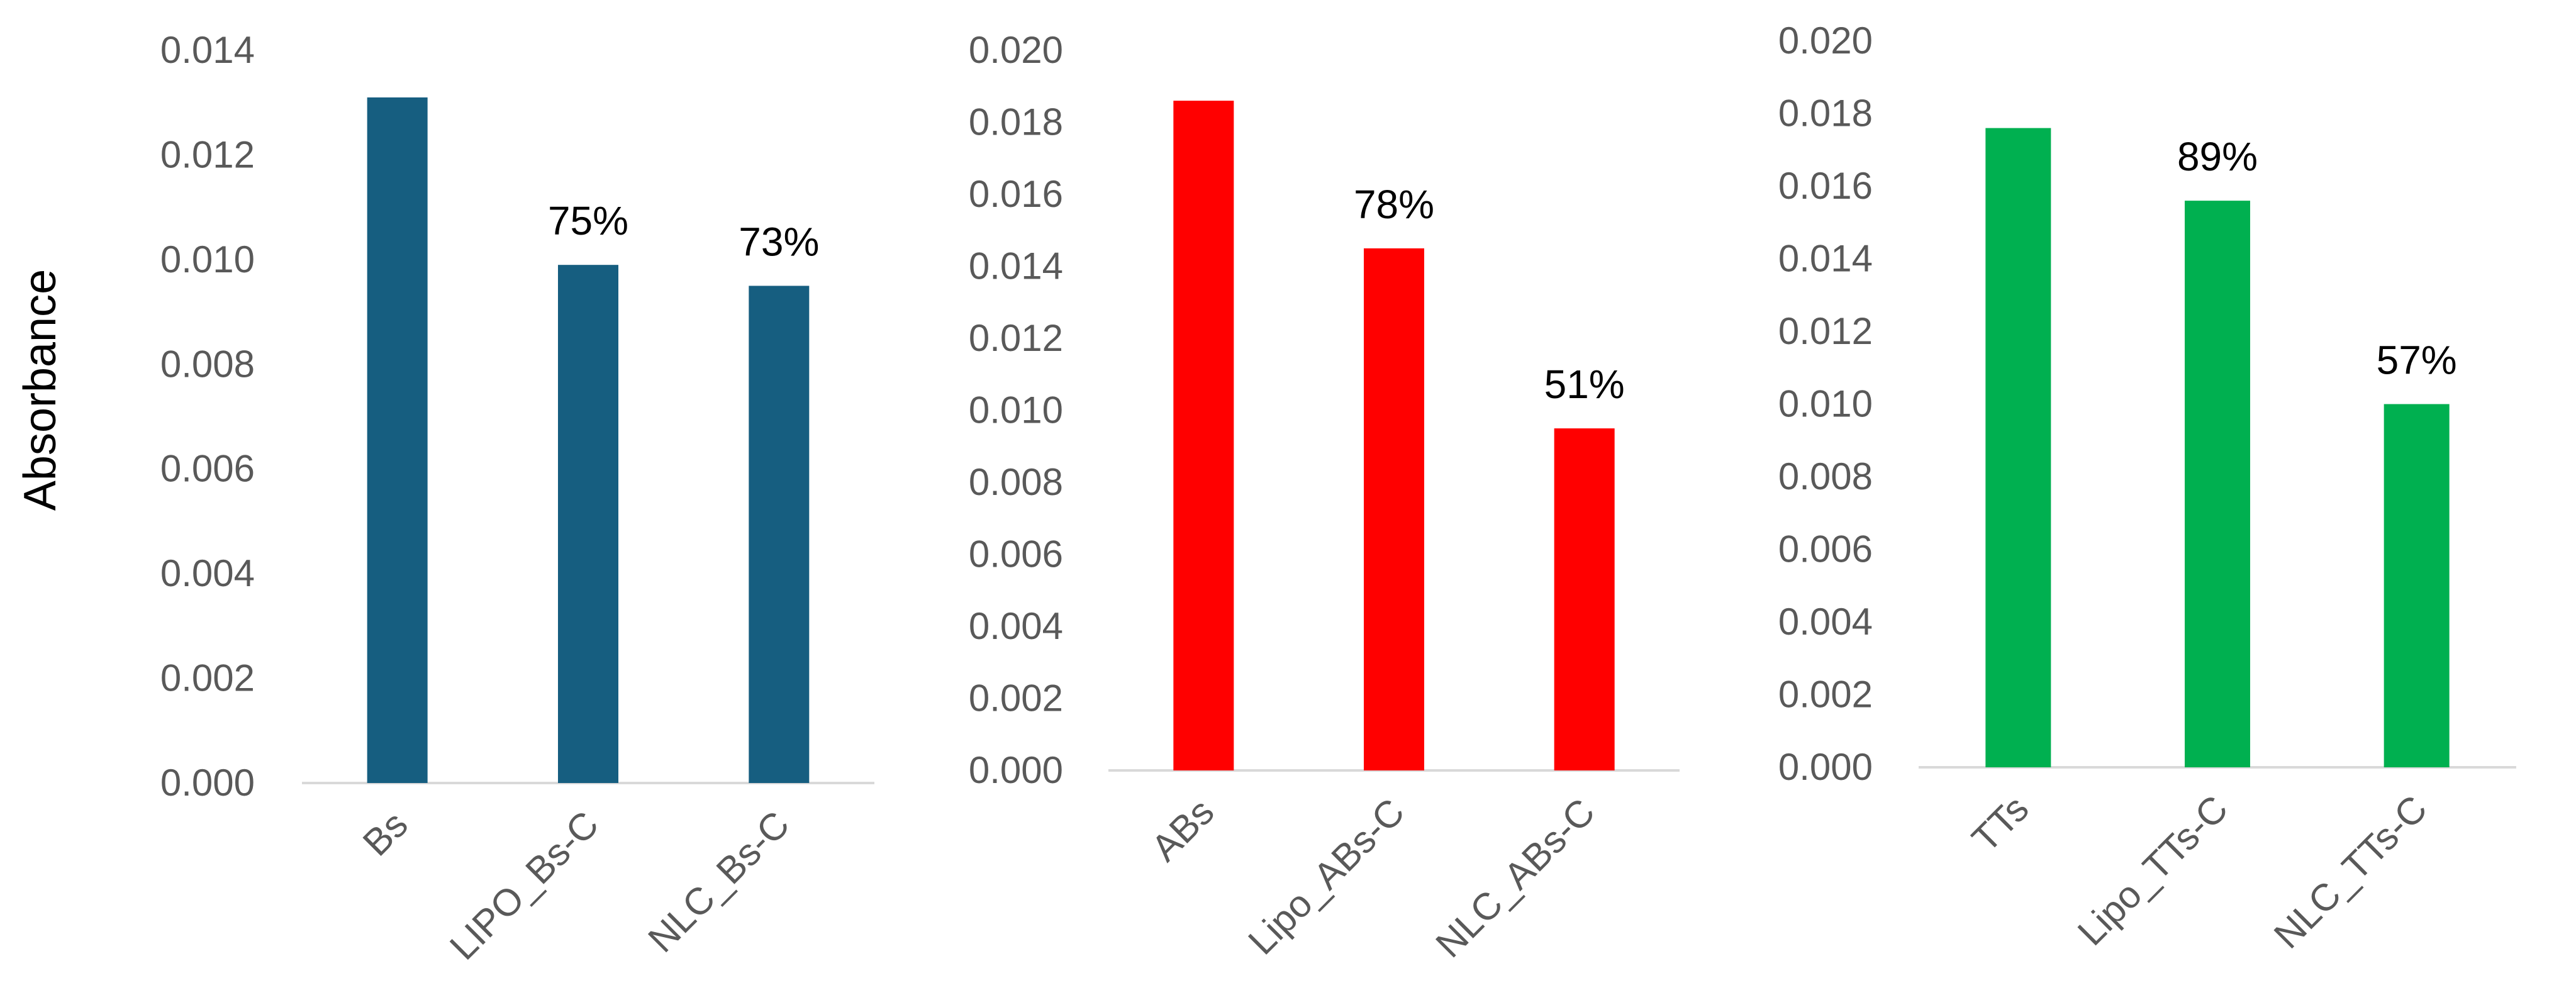  I want to click on x-category-label: NLC_Bs-C, so click(718, 881).